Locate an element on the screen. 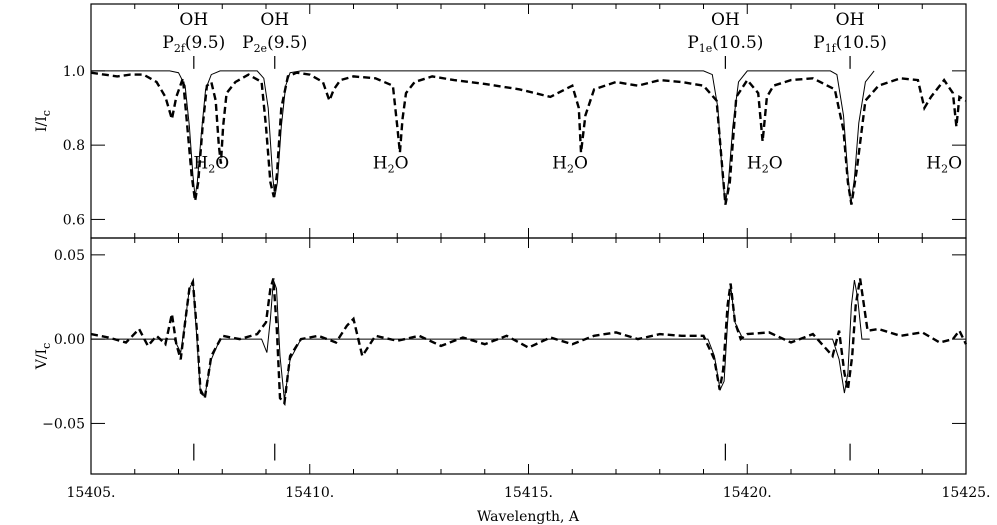 This screenshot has height=525, width=997. oh-label-transition-sub: 2e is located at coordinates (261, 48).